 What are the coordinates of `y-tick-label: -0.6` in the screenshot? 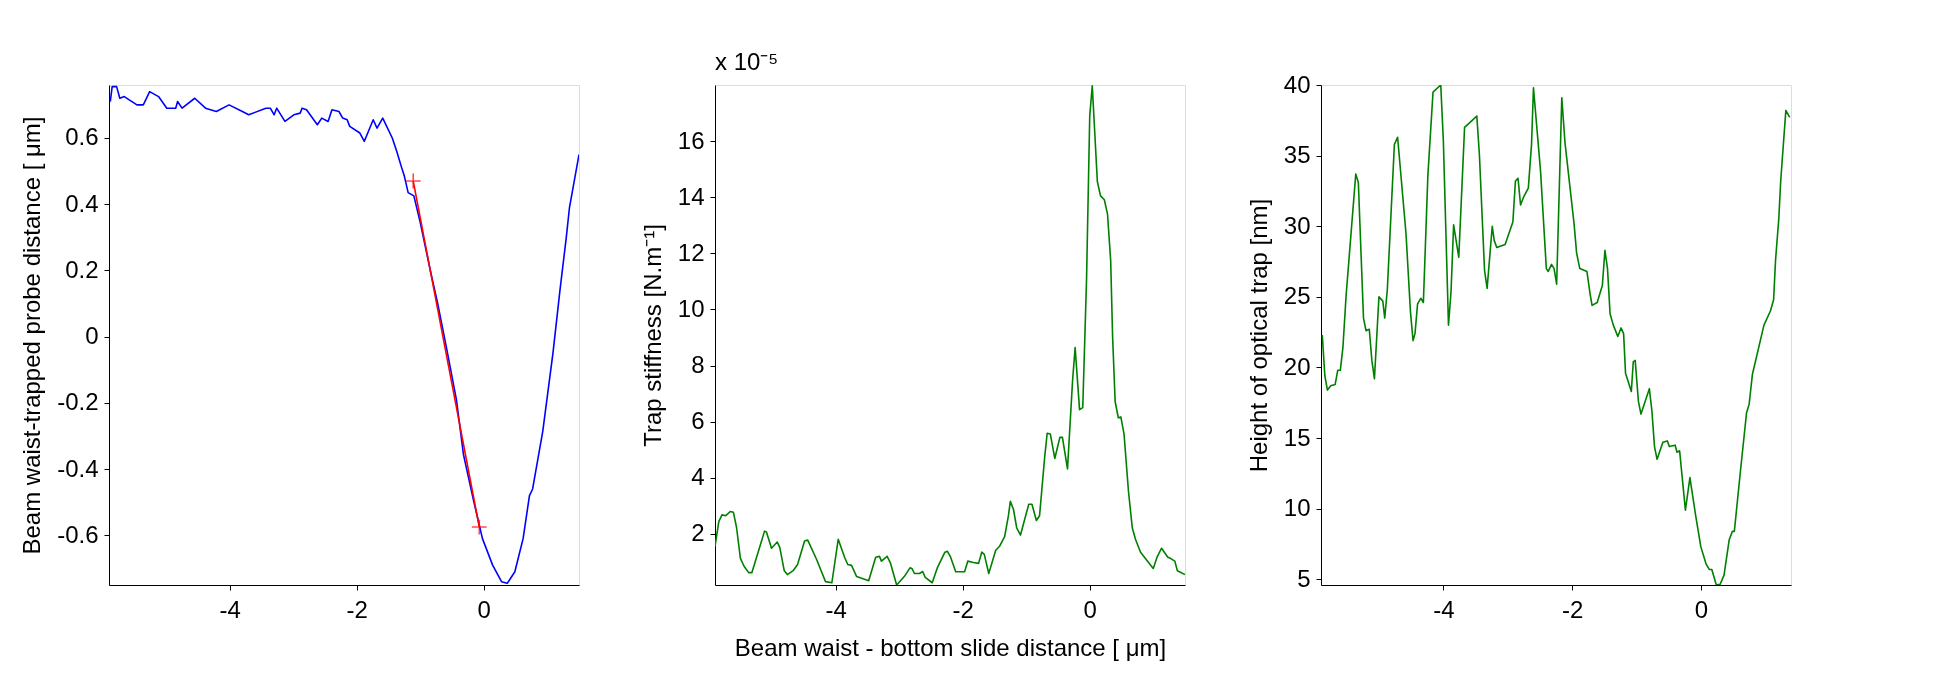 It's located at (78, 534).